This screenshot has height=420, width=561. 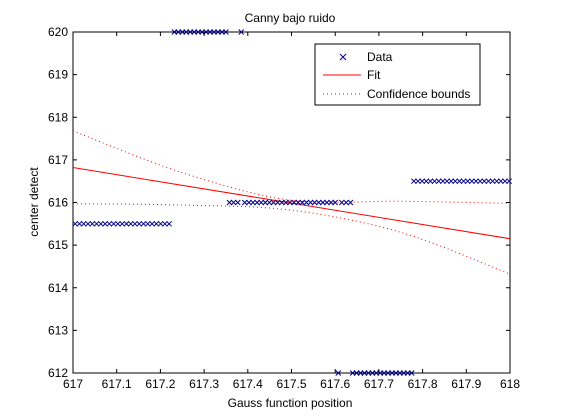 I want to click on y-tick-label: 617, so click(x=58, y=160).